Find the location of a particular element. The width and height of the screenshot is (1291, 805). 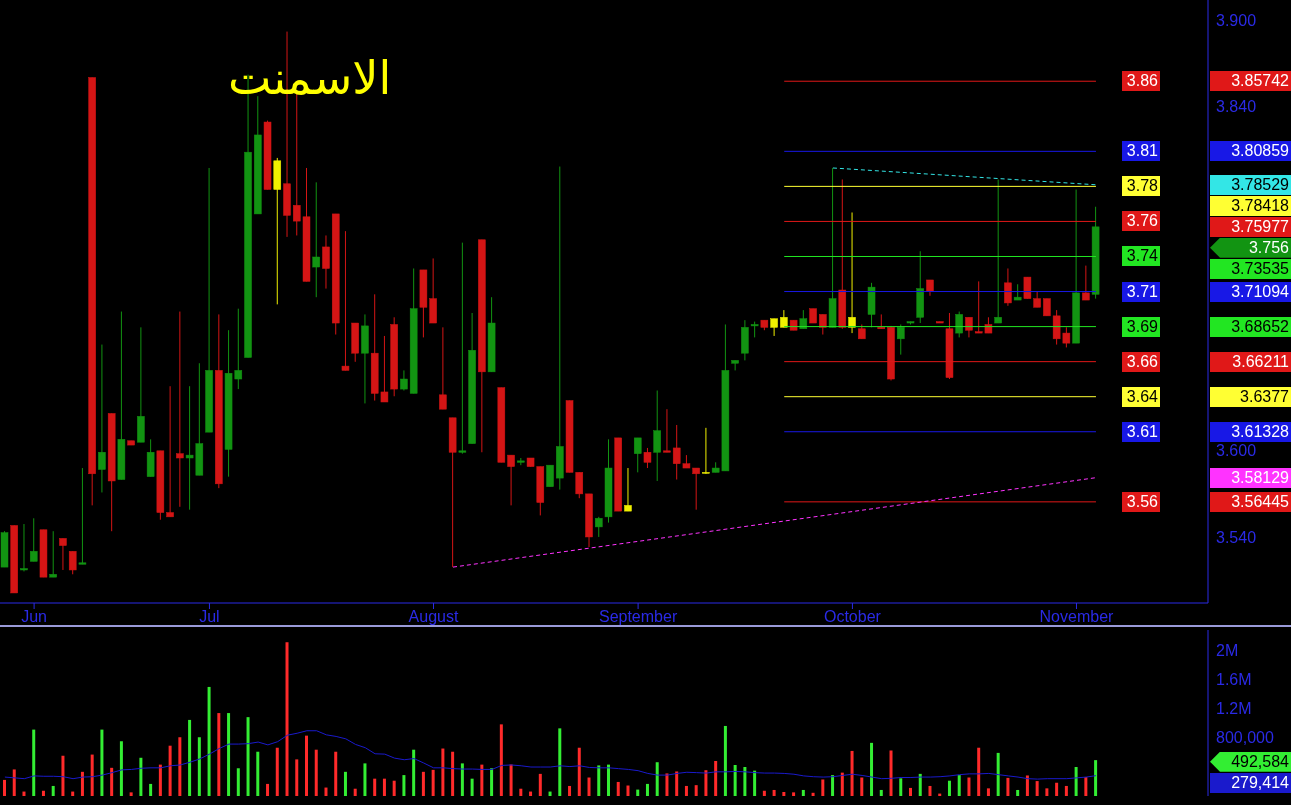

ref-line-label: 3.56 is located at coordinates (1140, 501).